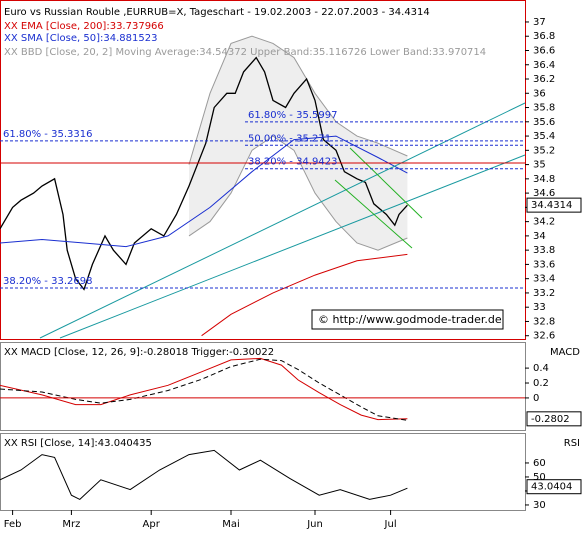 The width and height of the screenshot is (583, 533). Describe the element at coordinates (539, 463) in the screenshot. I see `y-tick-label: 60` at that location.